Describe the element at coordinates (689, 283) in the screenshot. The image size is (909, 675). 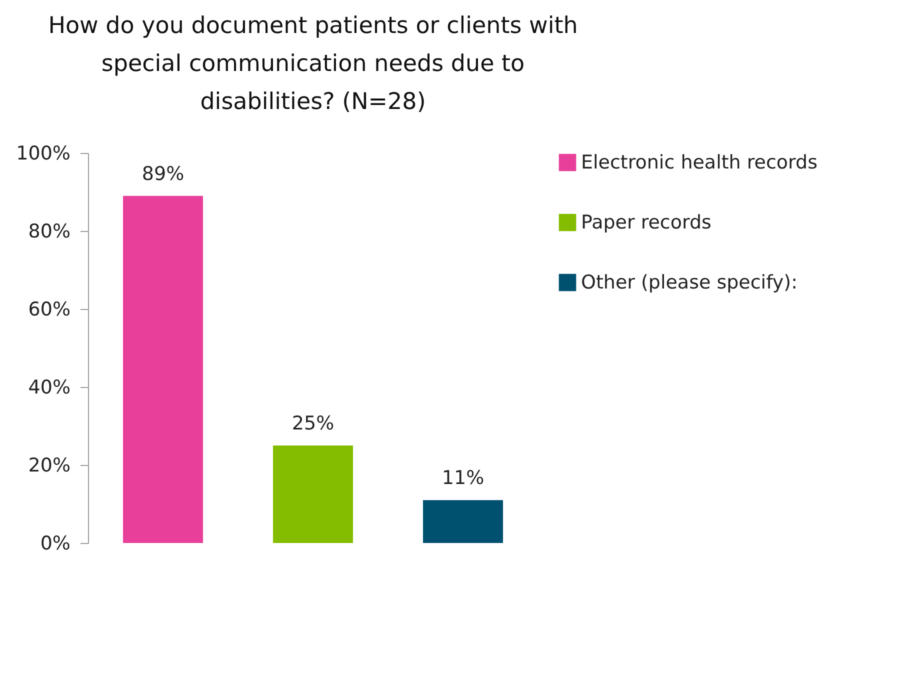
I see `legend-label: Other (please specify):` at that location.